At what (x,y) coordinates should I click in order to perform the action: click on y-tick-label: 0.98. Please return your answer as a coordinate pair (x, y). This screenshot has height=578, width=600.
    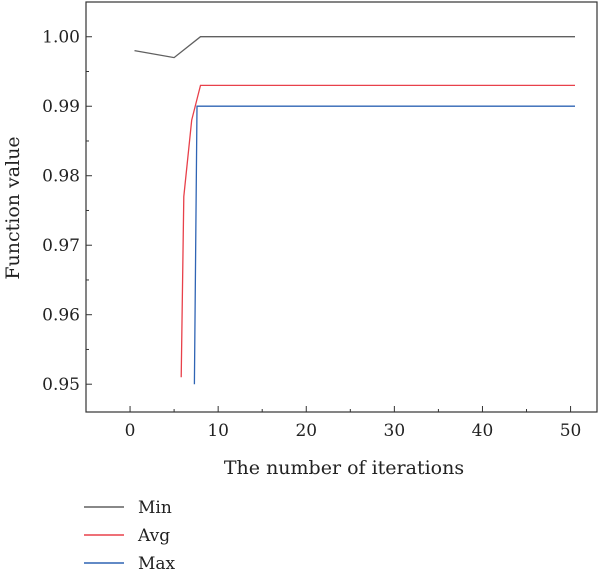
    Looking at the image, I should click on (61, 177).